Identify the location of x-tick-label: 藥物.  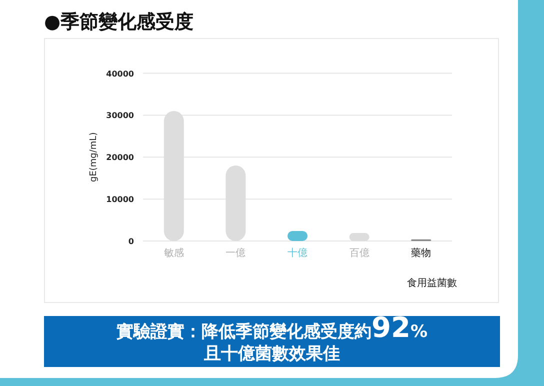
(421, 253).